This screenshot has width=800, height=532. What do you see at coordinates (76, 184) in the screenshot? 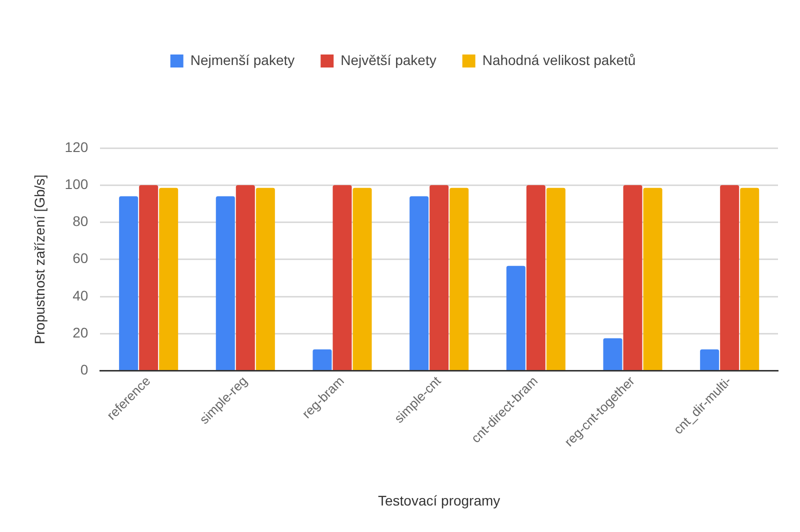
I see `y-tick-label: 100` at bounding box center [76, 184].